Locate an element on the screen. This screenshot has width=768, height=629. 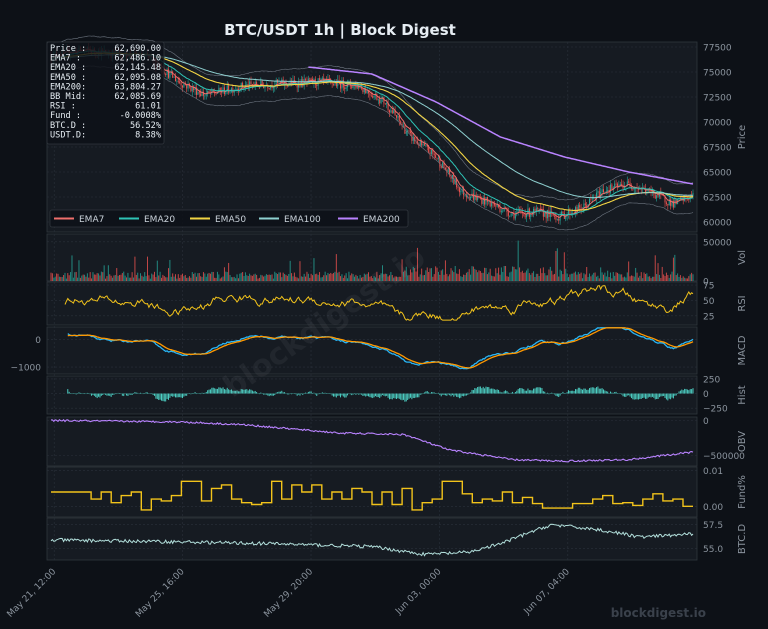
info-value: 8.38% is located at coordinates (148, 135).